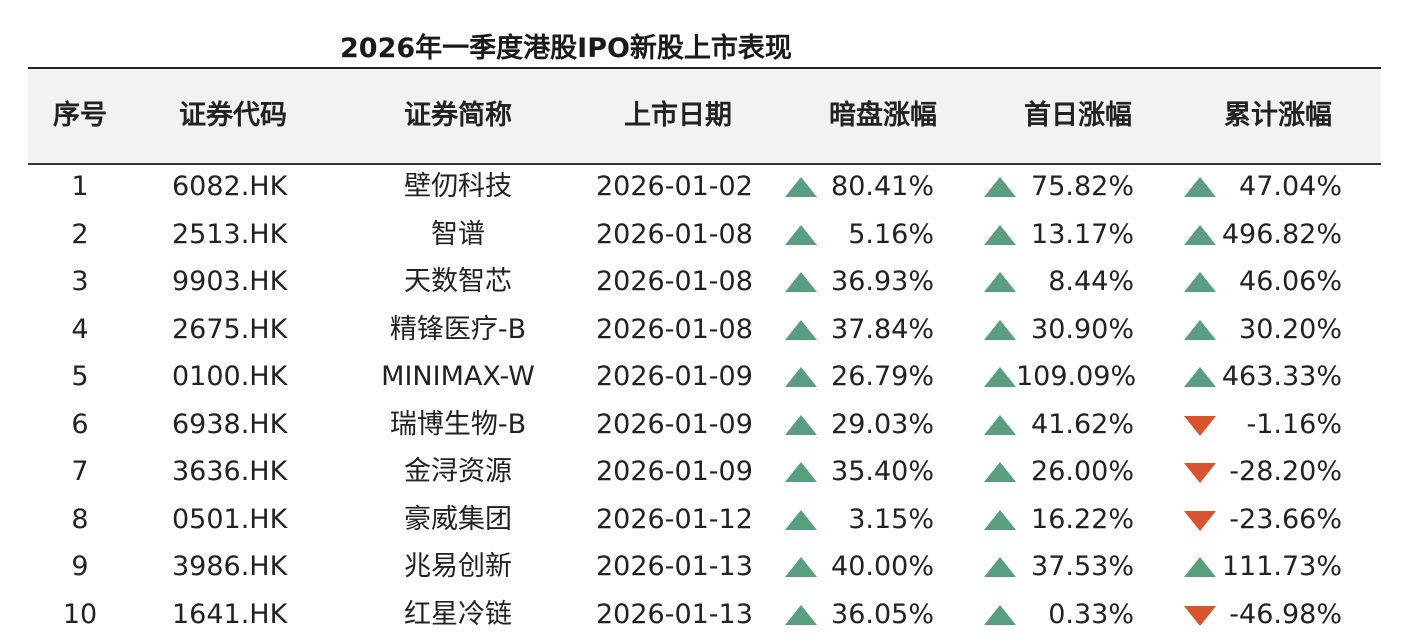 The height and width of the screenshot is (642, 1406). Describe the element at coordinates (230, 329) in the screenshot. I see `security-code: 2675.HK` at that location.